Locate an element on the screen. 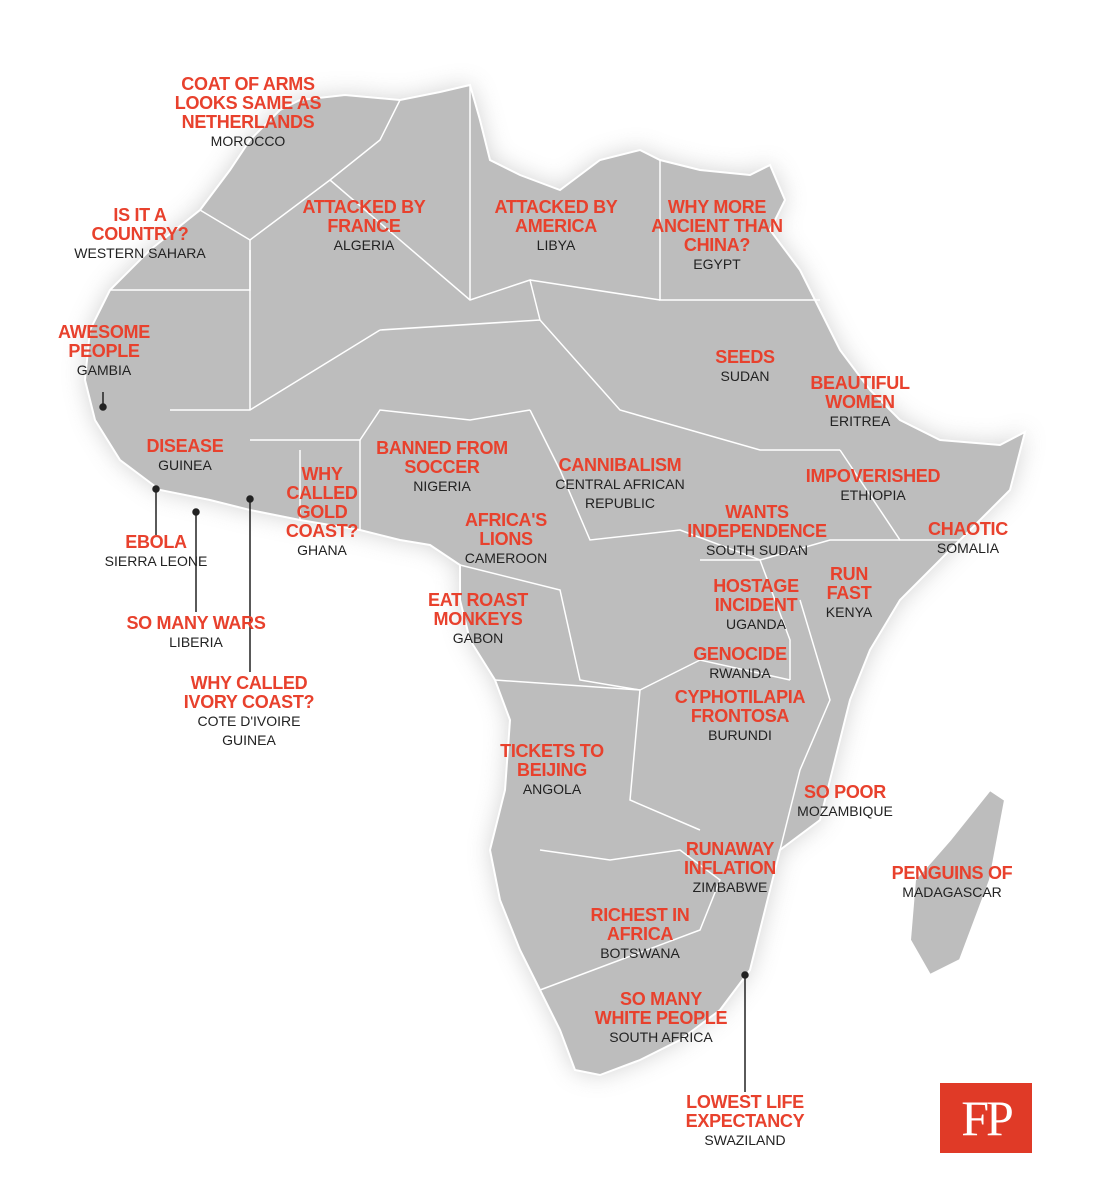 This screenshot has height=1183, width=1114. caption-line: MONKEYS is located at coordinates (478, 619).